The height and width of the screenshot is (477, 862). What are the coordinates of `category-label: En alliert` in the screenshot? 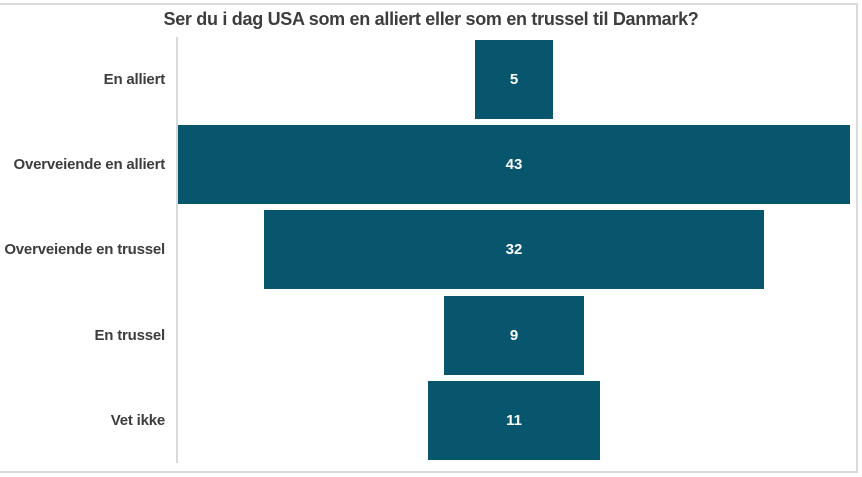 It's located at (134, 80).